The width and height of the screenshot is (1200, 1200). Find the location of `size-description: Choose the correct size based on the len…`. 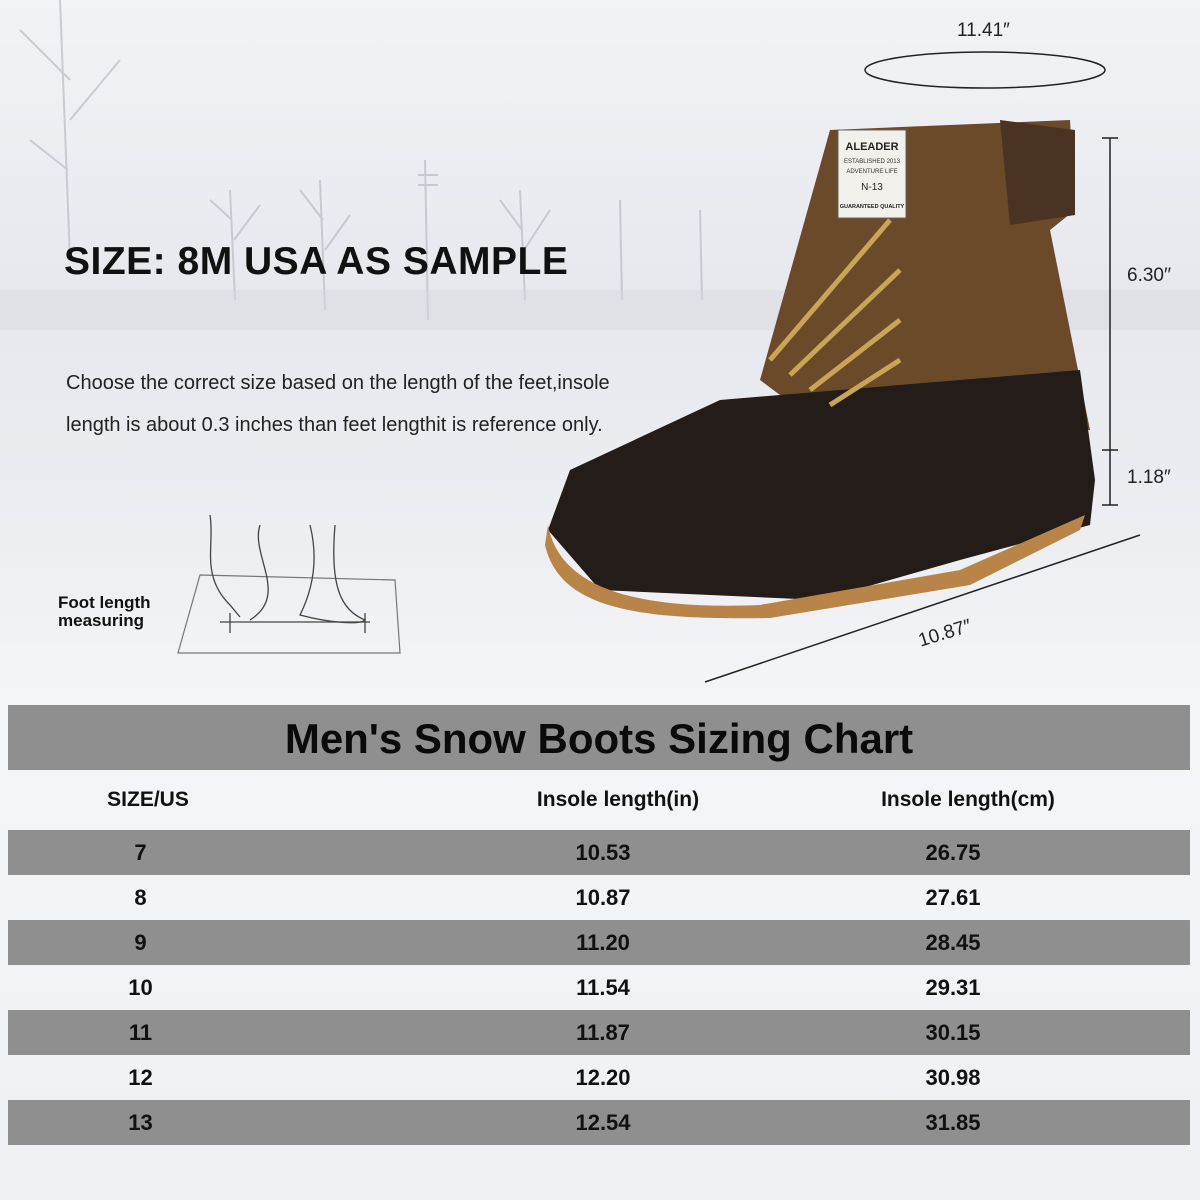

size-description: Choose the correct size based on the len… is located at coordinates (338, 404).